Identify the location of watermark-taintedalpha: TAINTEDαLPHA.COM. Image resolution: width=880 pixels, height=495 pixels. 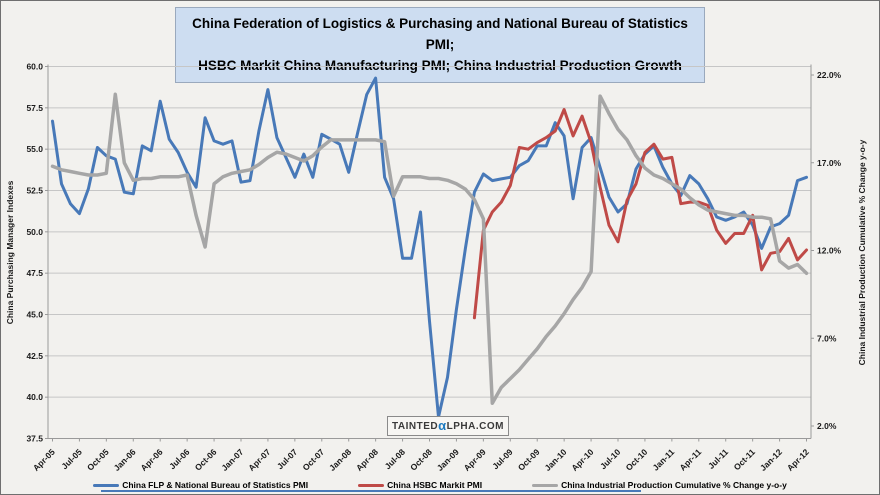
(448, 426).